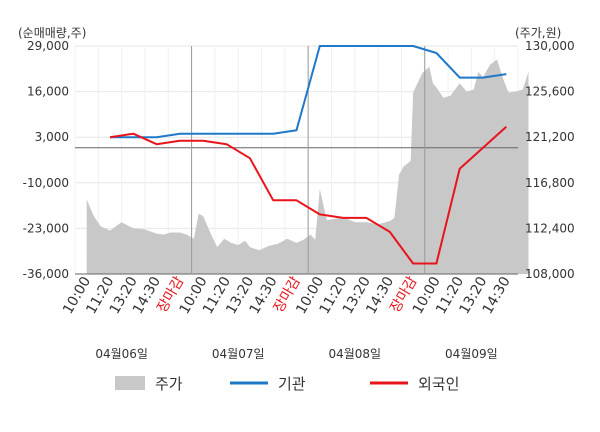 Image resolution: width=600 pixels, height=432 pixels. Describe the element at coordinates (149, 384) in the screenshot. I see `legend-item-주가: 주가` at that location.